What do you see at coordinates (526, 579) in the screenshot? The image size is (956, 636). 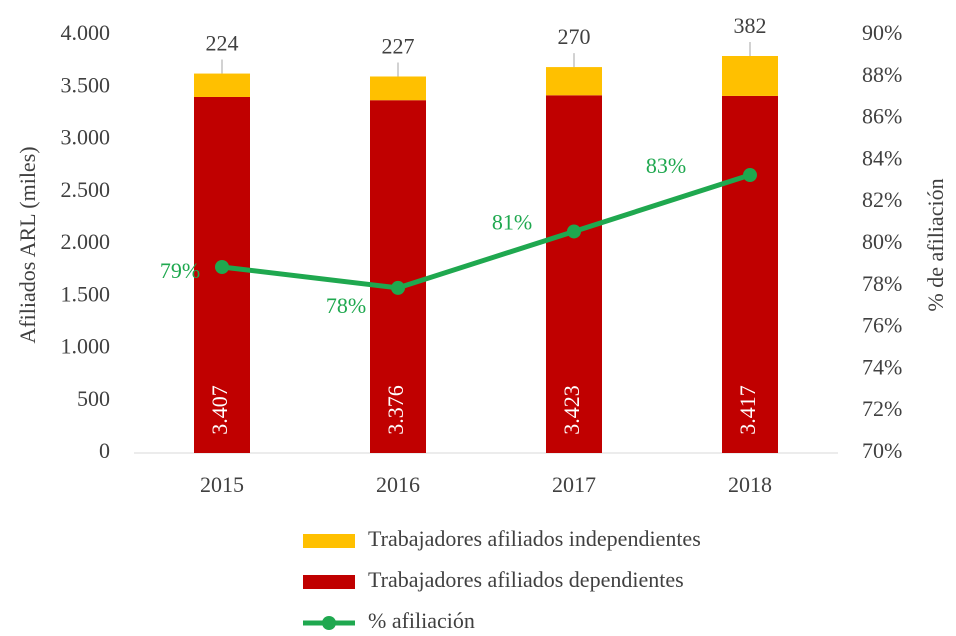 I see `legend-label: Trabajadores afiliados dependientes` at bounding box center [526, 579].